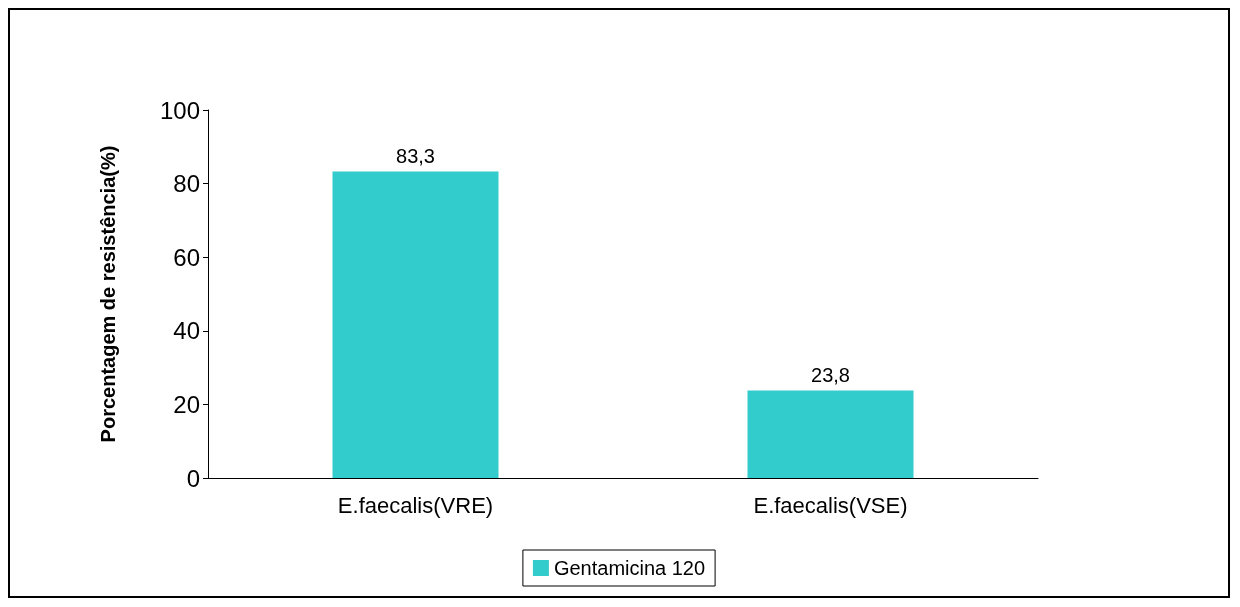 The width and height of the screenshot is (1240, 607). Describe the element at coordinates (629, 568) in the screenshot. I see `legend-label: Gentamicina 120` at that location.